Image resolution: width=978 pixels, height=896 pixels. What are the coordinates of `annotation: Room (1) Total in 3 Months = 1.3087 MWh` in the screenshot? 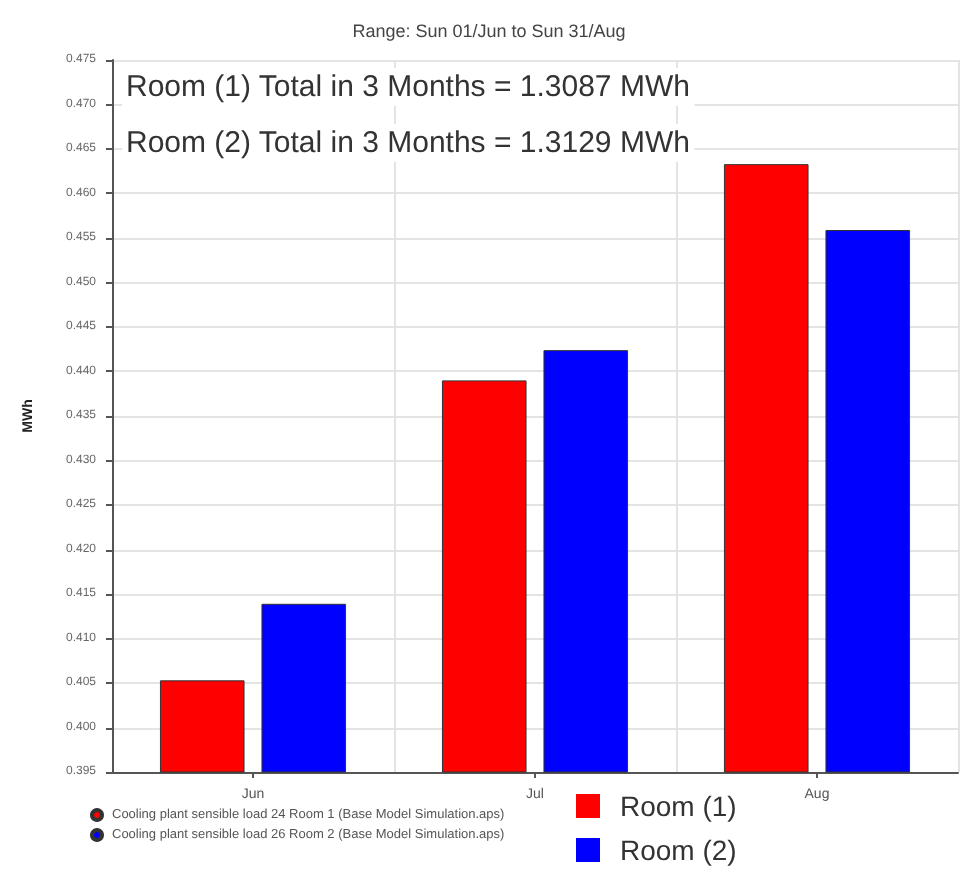 It's located at (408, 87).